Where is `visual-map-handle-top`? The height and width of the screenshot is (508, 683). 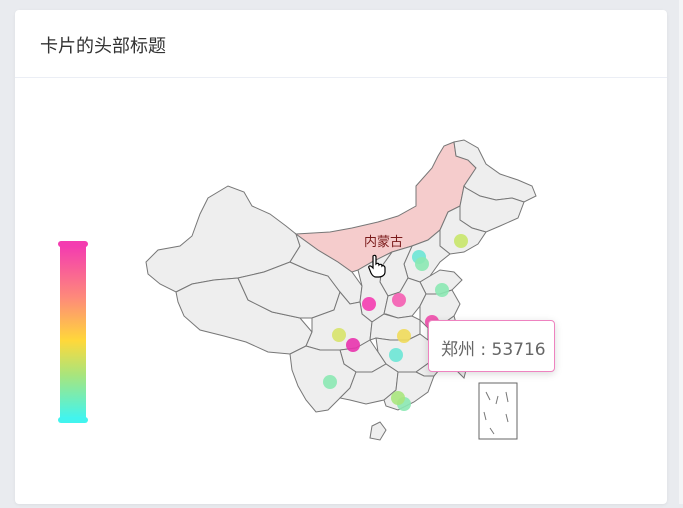 visual-map-handle-top is located at coordinates (73, 244).